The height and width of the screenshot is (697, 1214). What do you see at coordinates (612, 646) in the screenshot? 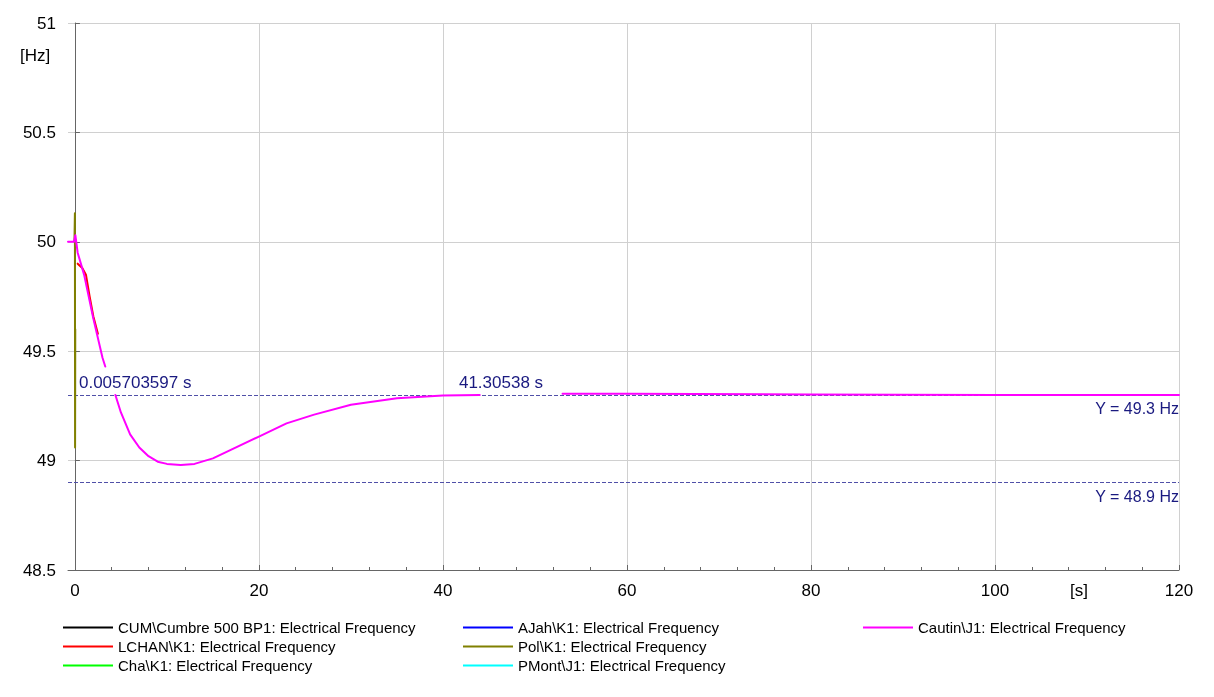
I see `legend-label: Pol\K1: Electrical Frequency` at bounding box center [612, 646].